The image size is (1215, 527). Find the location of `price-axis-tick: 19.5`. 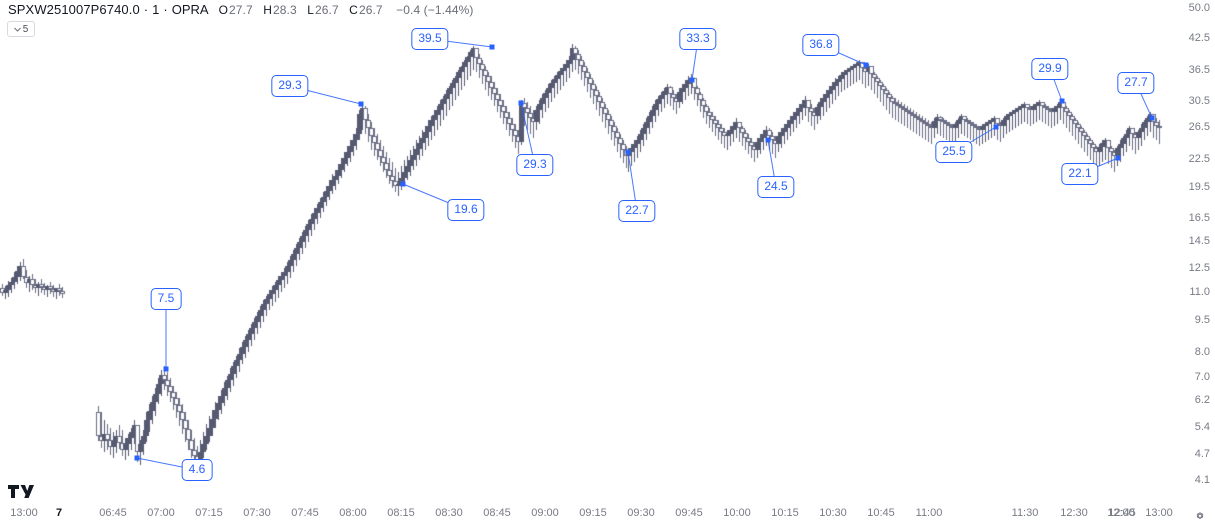

price-axis-tick: 19.5 is located at coordinates (1199, 187).